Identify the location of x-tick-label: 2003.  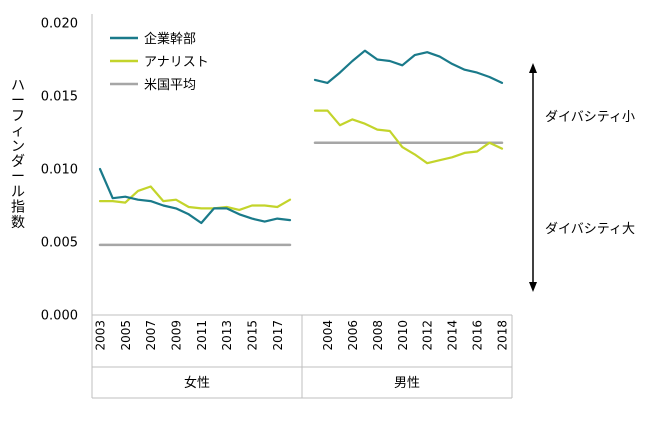
(101, 335).